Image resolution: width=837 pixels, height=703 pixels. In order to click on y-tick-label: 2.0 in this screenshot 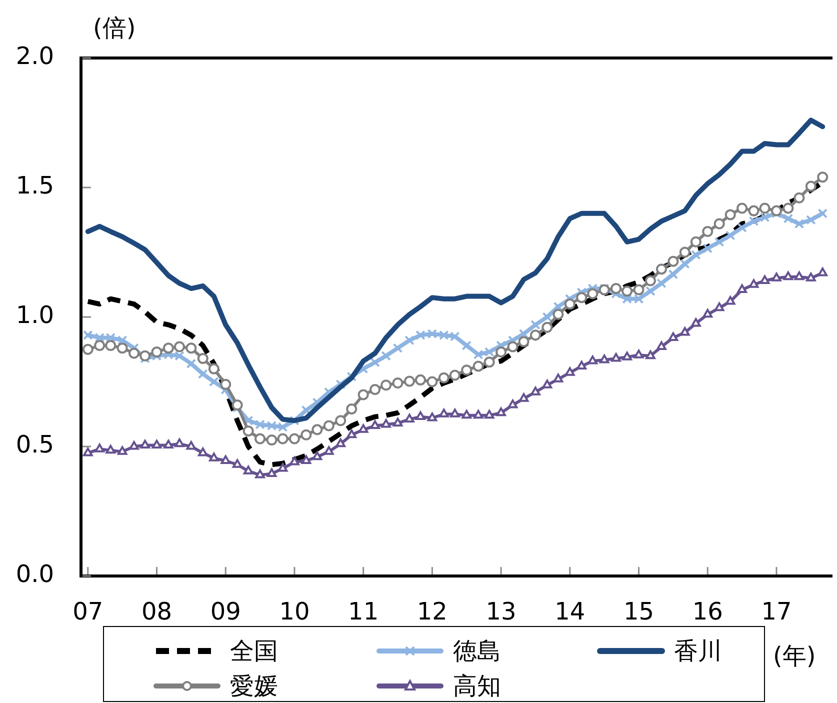, I will do `click(35, 56)`.